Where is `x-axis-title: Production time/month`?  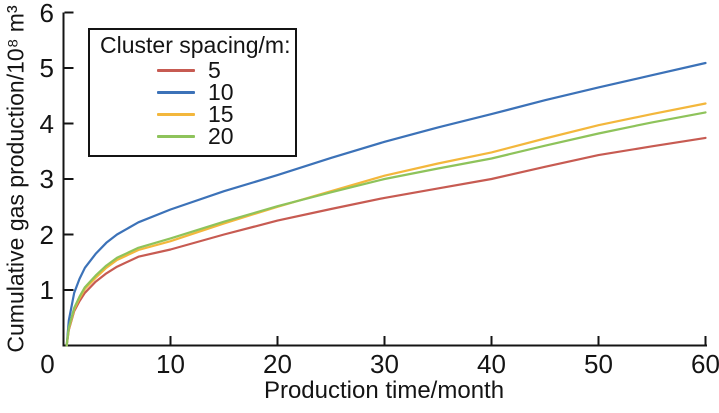
x-axis-title: Production time/month is located at coordinates (384, 390).